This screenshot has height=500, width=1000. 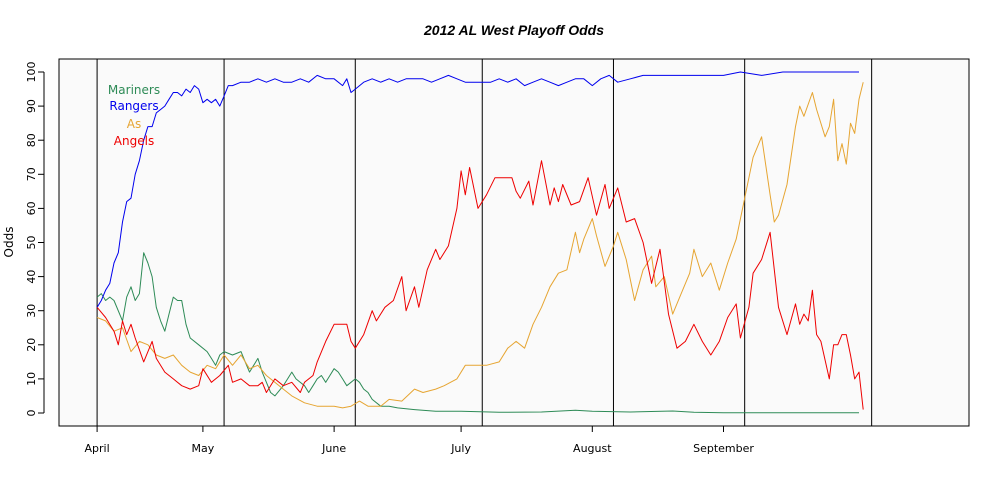 What do you see at coordinates (134, 141) in the screenshot?
I see `legend-label-angels: Angels` at bounding box center [134, 141].